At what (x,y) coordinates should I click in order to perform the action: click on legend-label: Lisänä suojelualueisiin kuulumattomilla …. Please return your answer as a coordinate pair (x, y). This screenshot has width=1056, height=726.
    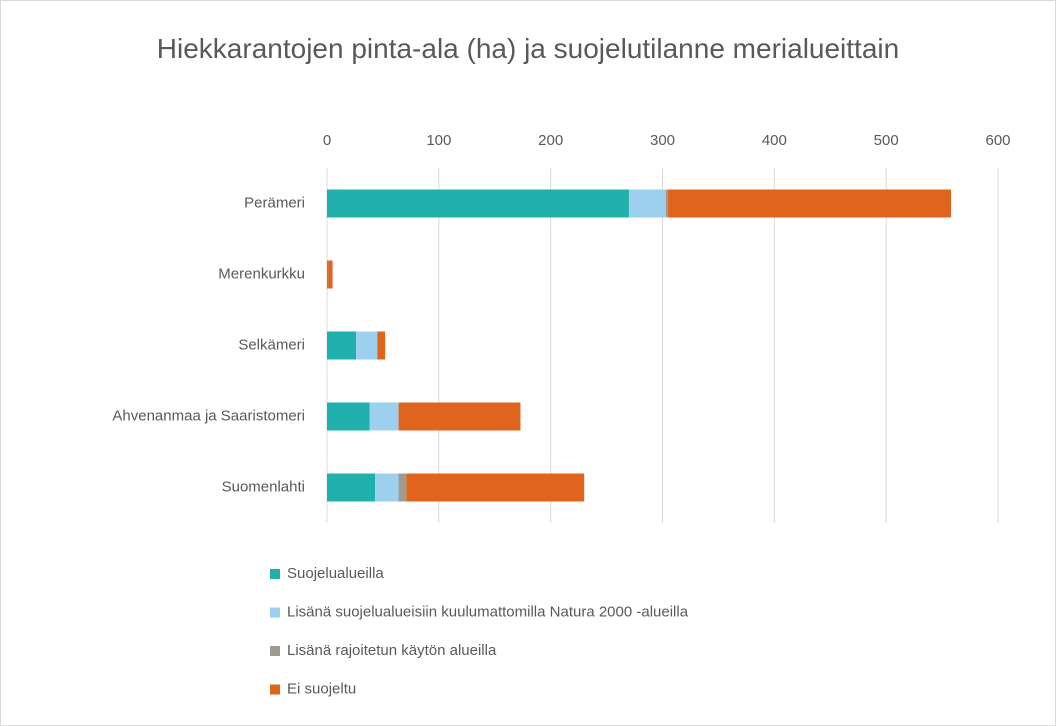
    Looking at the image, I should click on (488, 611).